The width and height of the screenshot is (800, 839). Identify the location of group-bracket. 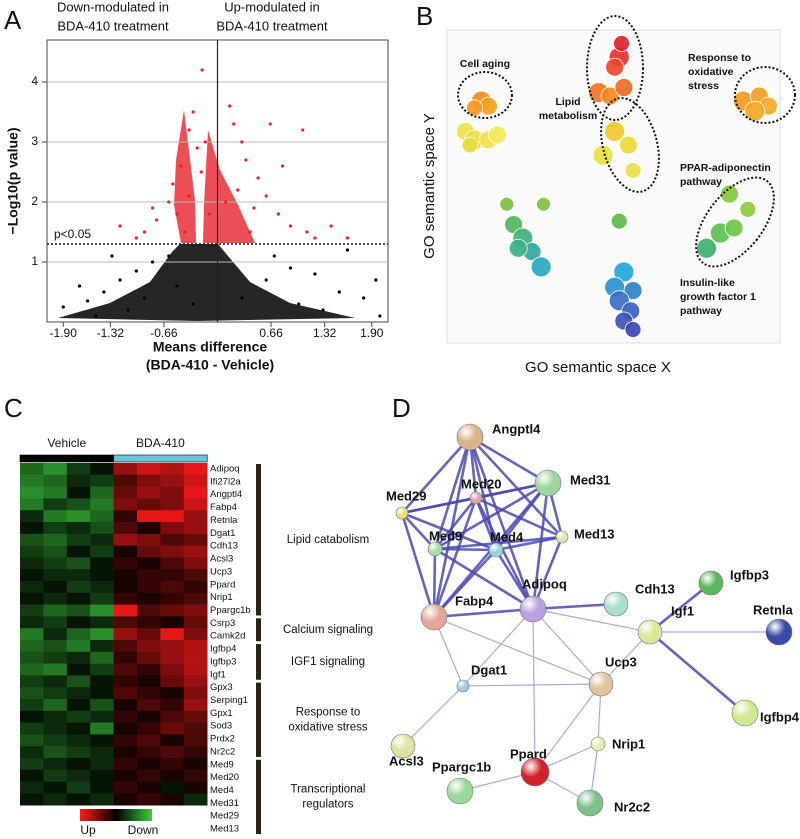
(258, 797).